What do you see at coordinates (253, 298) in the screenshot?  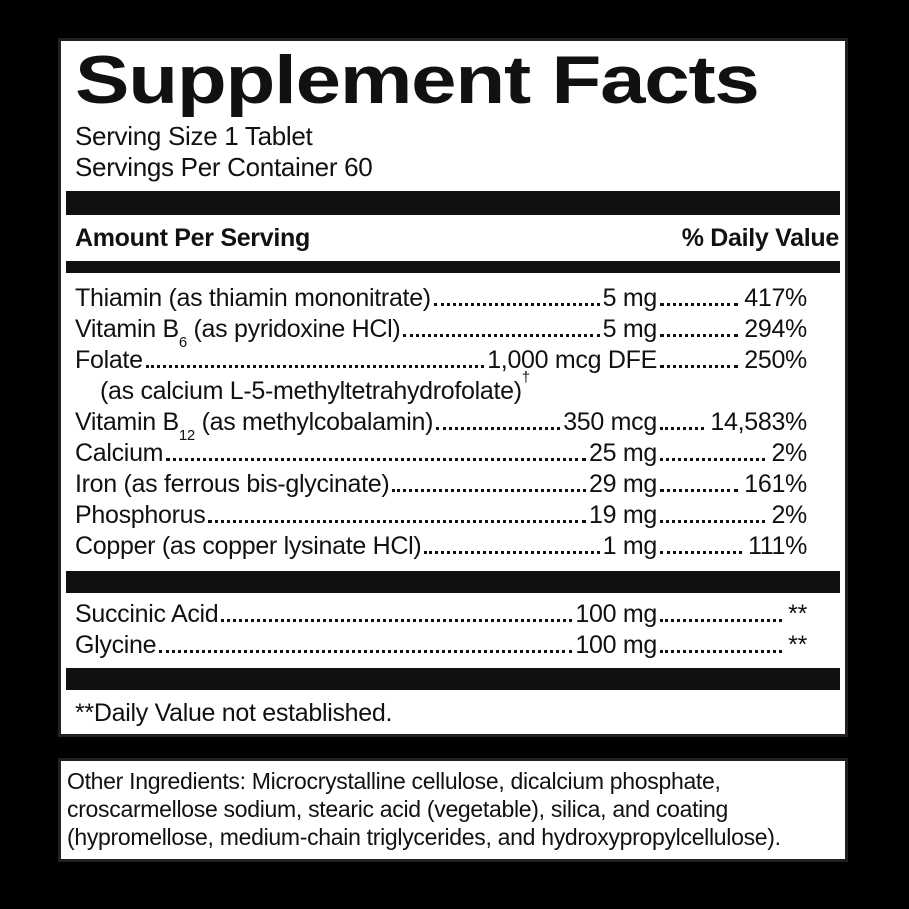 I see `fact-row-name: Thiamin (as thiamin mononitrate)` at bounding box center [253, 298].